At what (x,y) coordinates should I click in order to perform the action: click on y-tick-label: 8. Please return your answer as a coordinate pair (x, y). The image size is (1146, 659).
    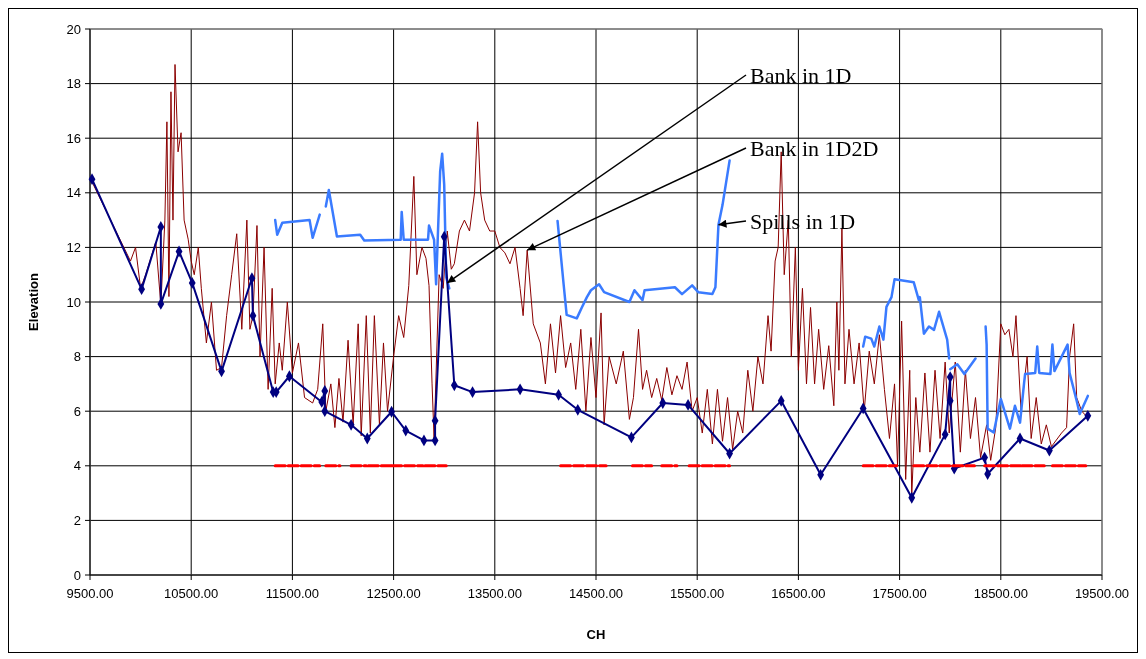
    Looking at the image, I should click on (77, 357).